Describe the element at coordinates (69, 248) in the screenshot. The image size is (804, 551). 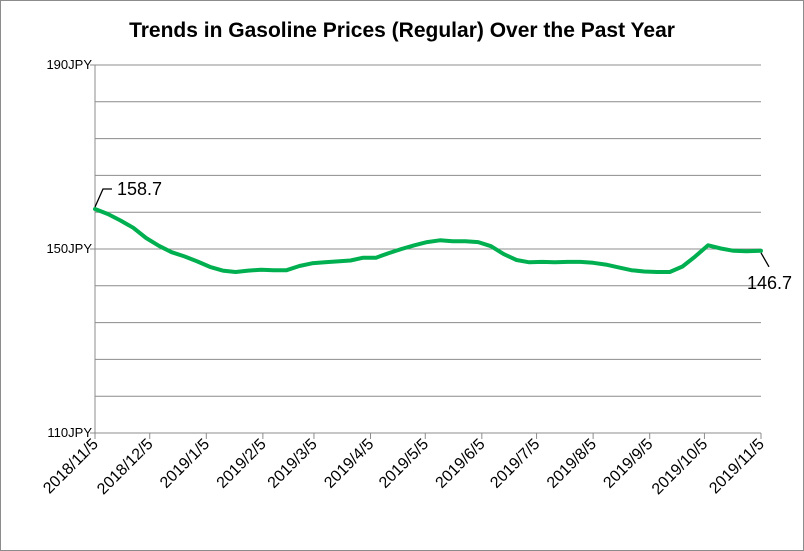
I see `y-tick-label: 150JPY` at that location.